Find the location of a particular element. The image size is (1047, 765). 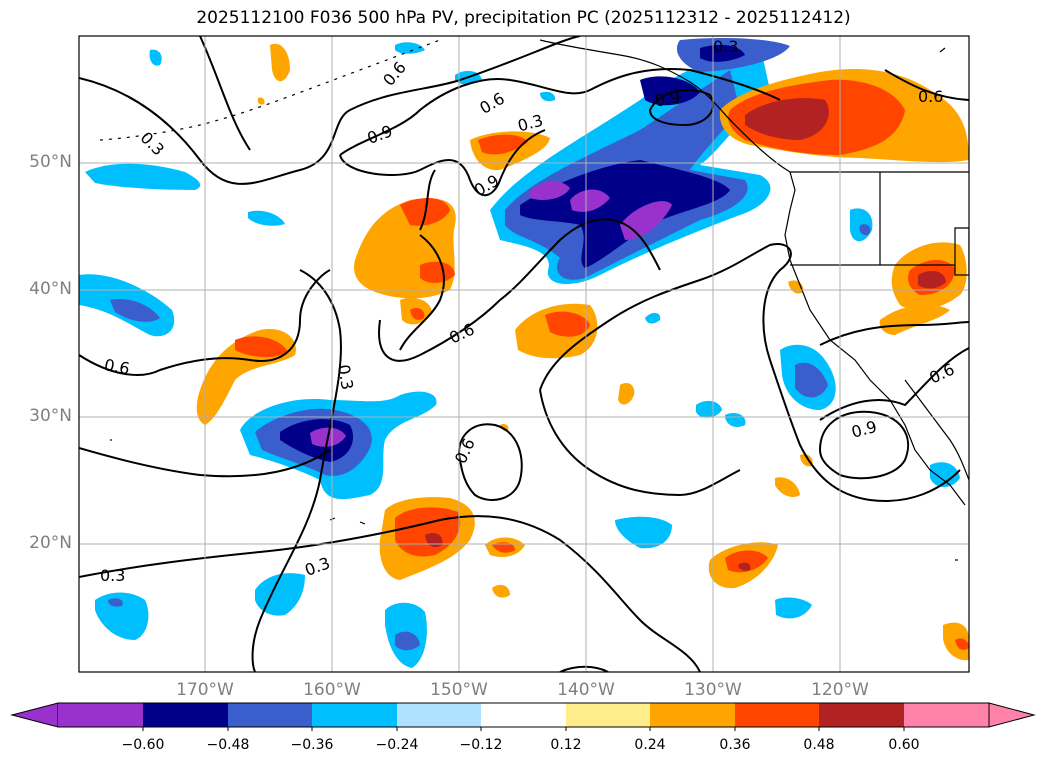

lon-label-170w: 170°W is located at coordinates (205, 690).